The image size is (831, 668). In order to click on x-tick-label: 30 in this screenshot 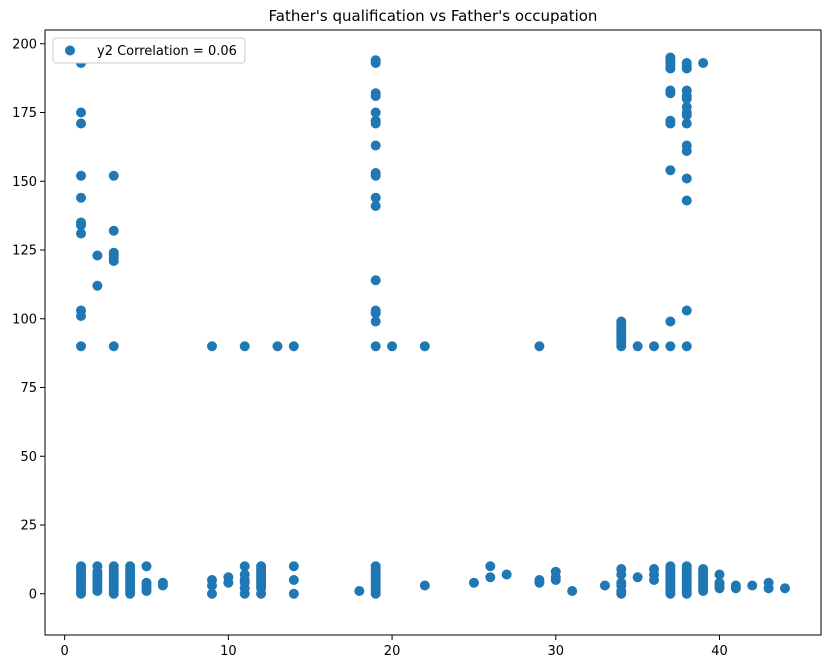, I will do `click(556, 651)`.